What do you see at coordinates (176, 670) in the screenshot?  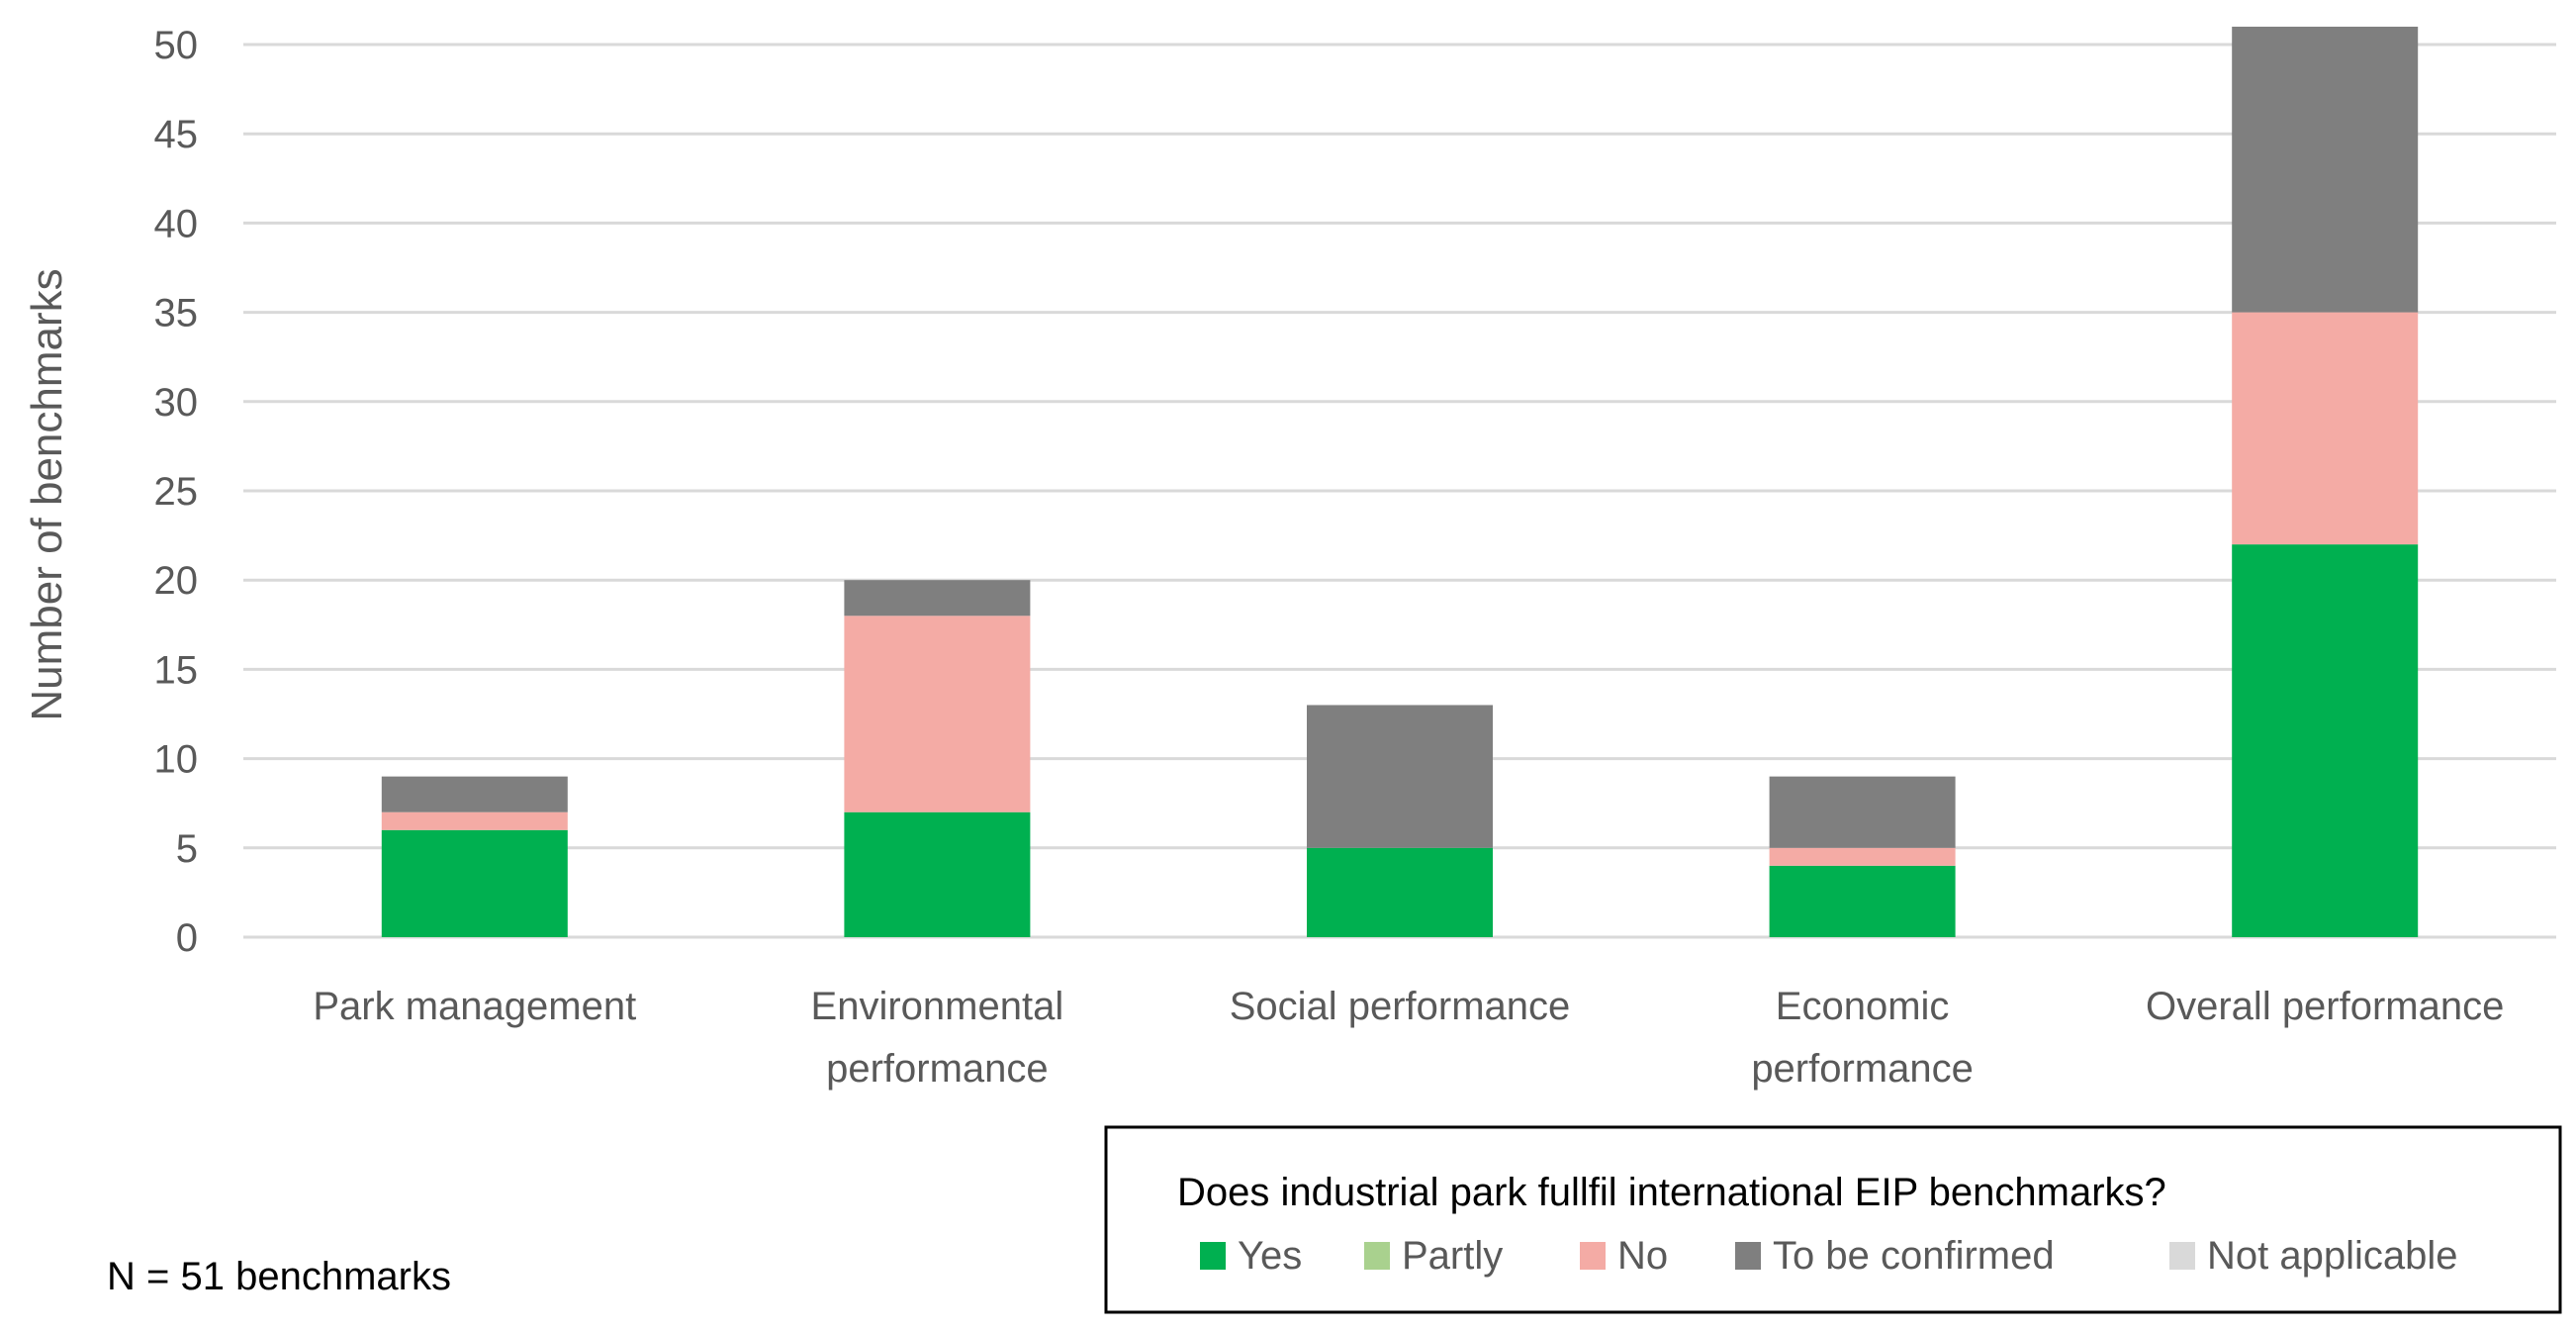 I see `y-tick-label: 15` at bounding box center [176, 670].